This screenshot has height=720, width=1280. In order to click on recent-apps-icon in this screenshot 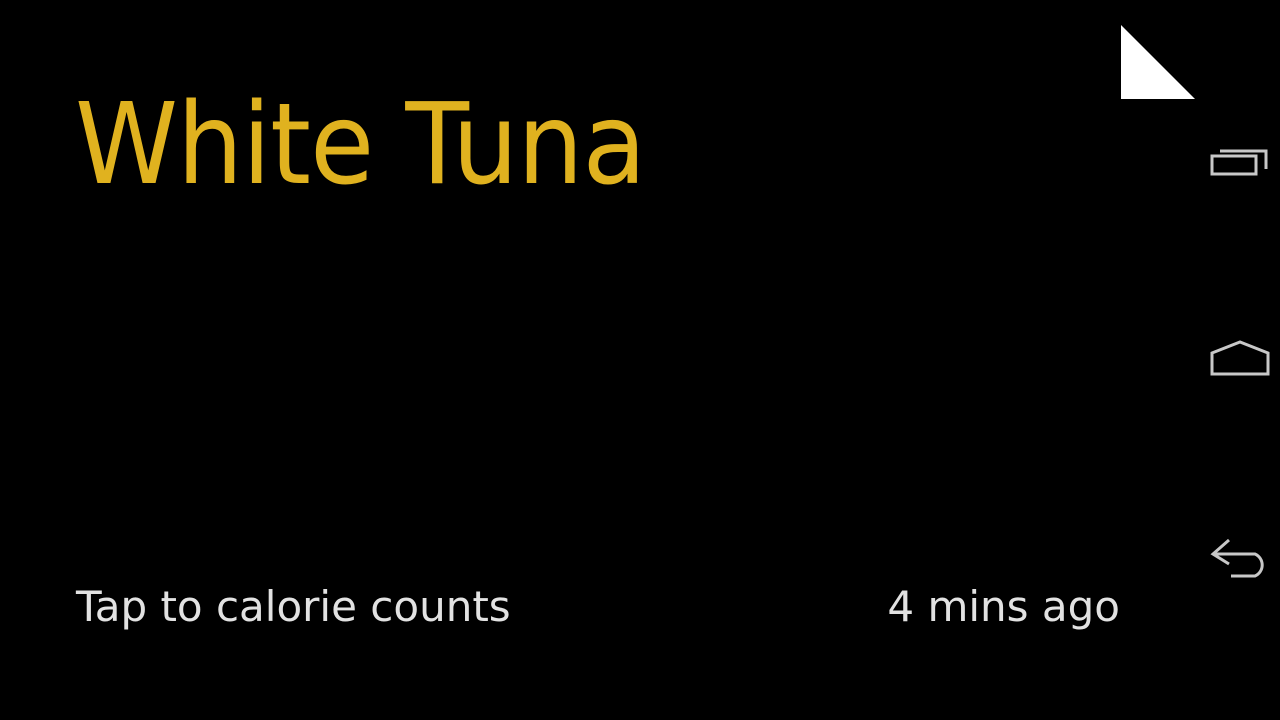, I will do `click(1239, 162)`.